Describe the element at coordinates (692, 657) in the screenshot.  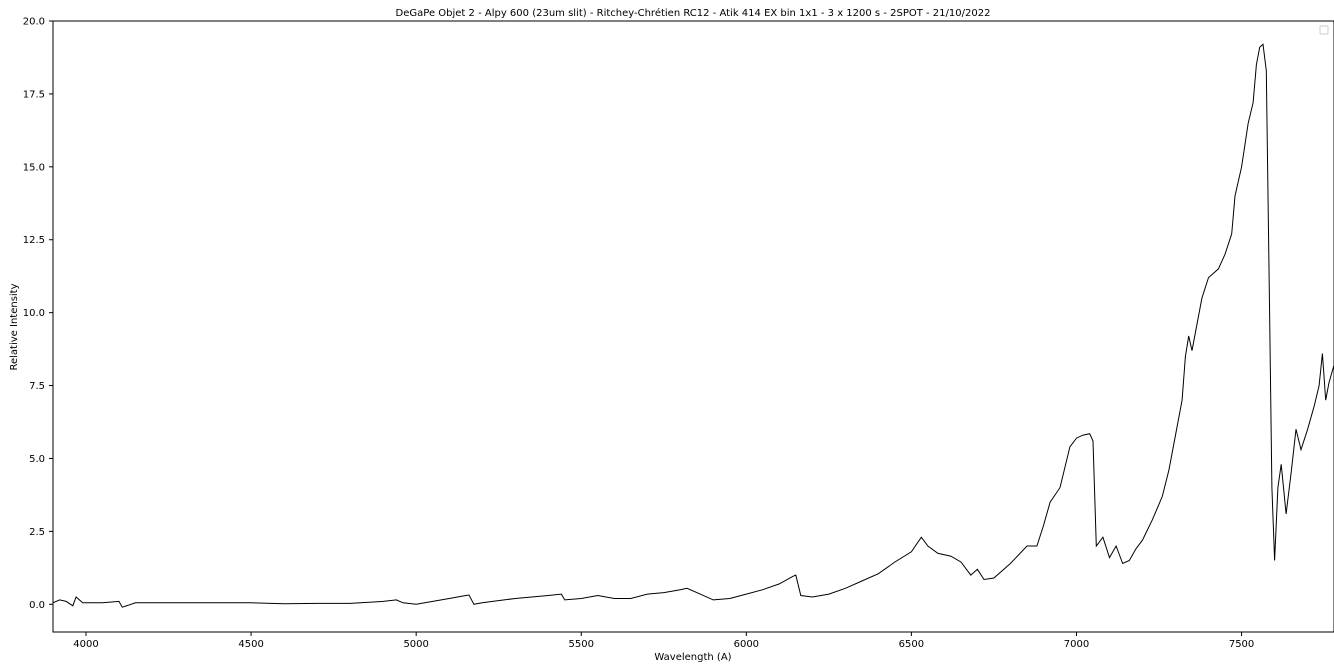
I see `x-axis-label: Wavelength (A)` at that location.